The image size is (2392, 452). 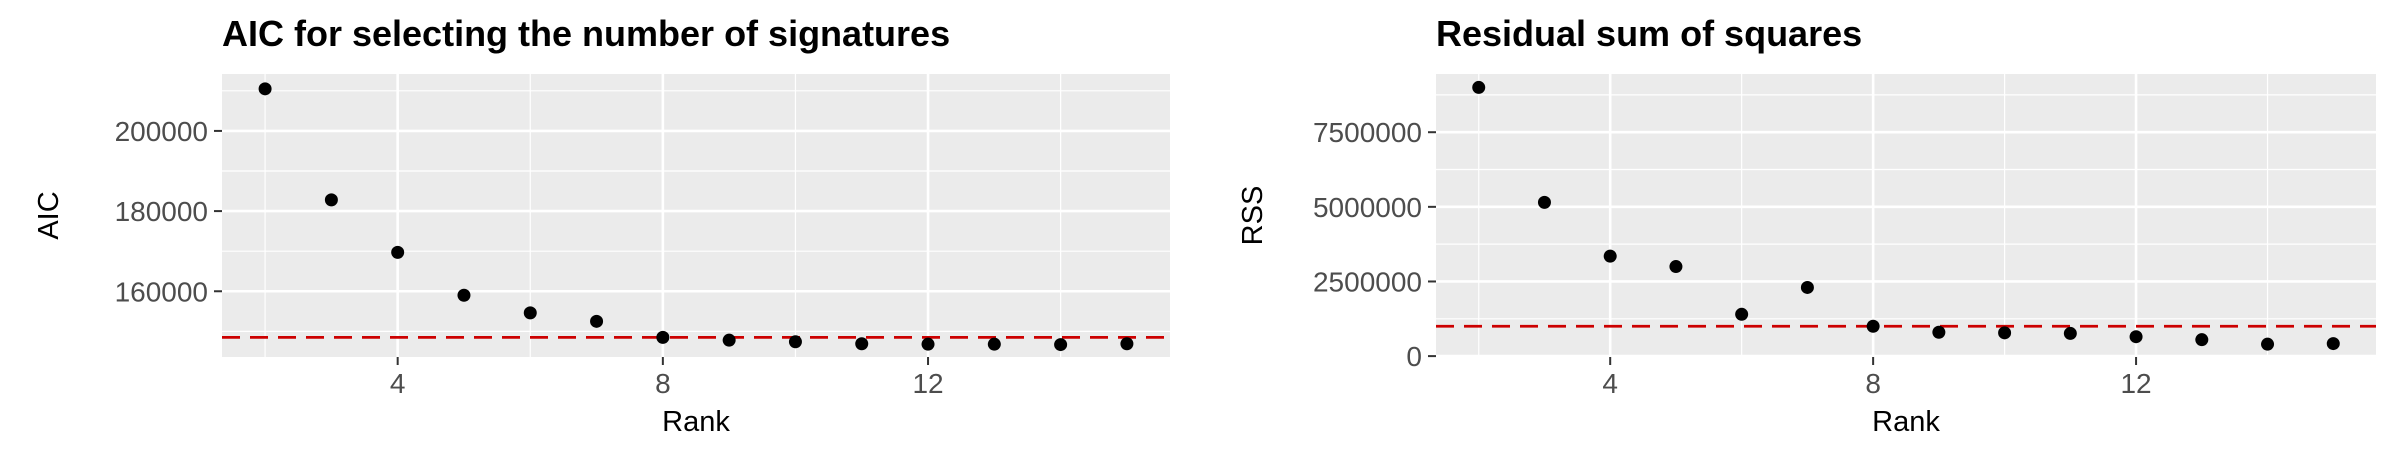 What do you see at coordinates (1414, 356) in the screenshot?
I see `y-tick-label: 0` at bounding box center [1414, 356].